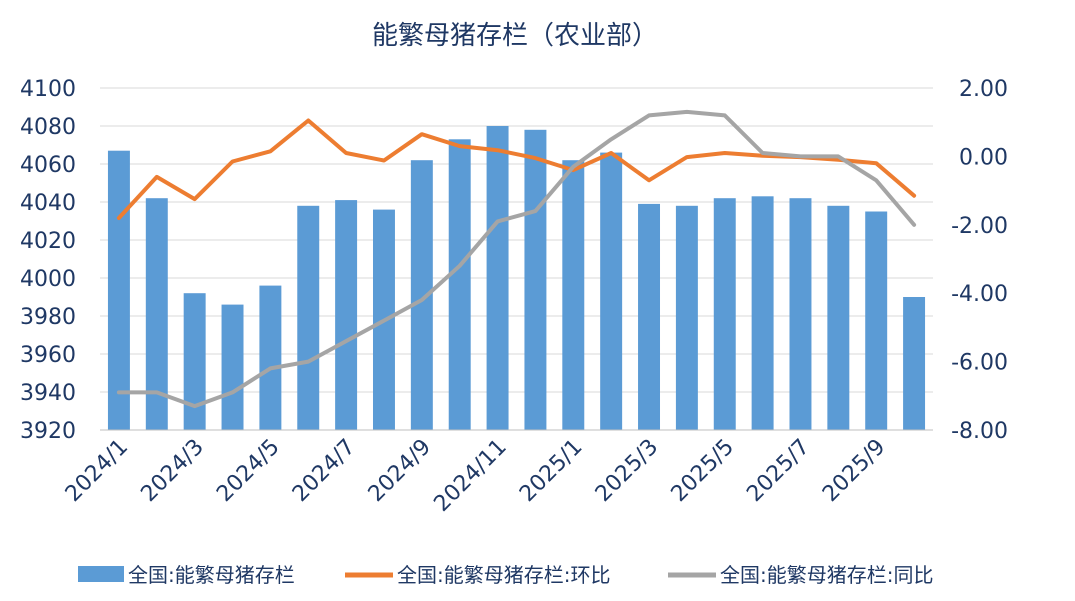 The image size is (1075, 601). What do you see at coordinates (470, 476) in the screenshot?
I see `x-tick-label: 2024/11` at bounding box center [470, 476].